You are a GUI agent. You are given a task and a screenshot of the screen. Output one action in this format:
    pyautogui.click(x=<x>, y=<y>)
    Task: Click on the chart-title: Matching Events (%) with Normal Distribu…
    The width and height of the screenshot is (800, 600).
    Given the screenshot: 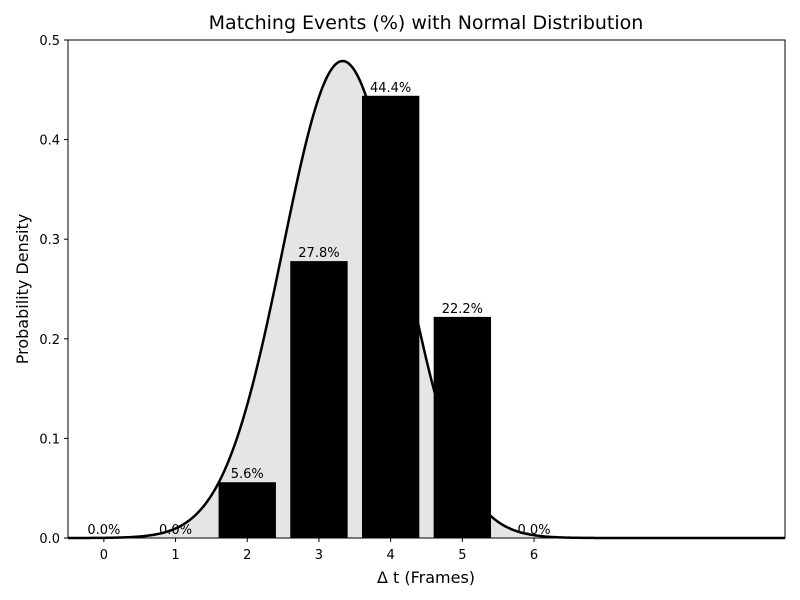 What is the action you would take?
    pyautogui.click(x=426, y=23)
    